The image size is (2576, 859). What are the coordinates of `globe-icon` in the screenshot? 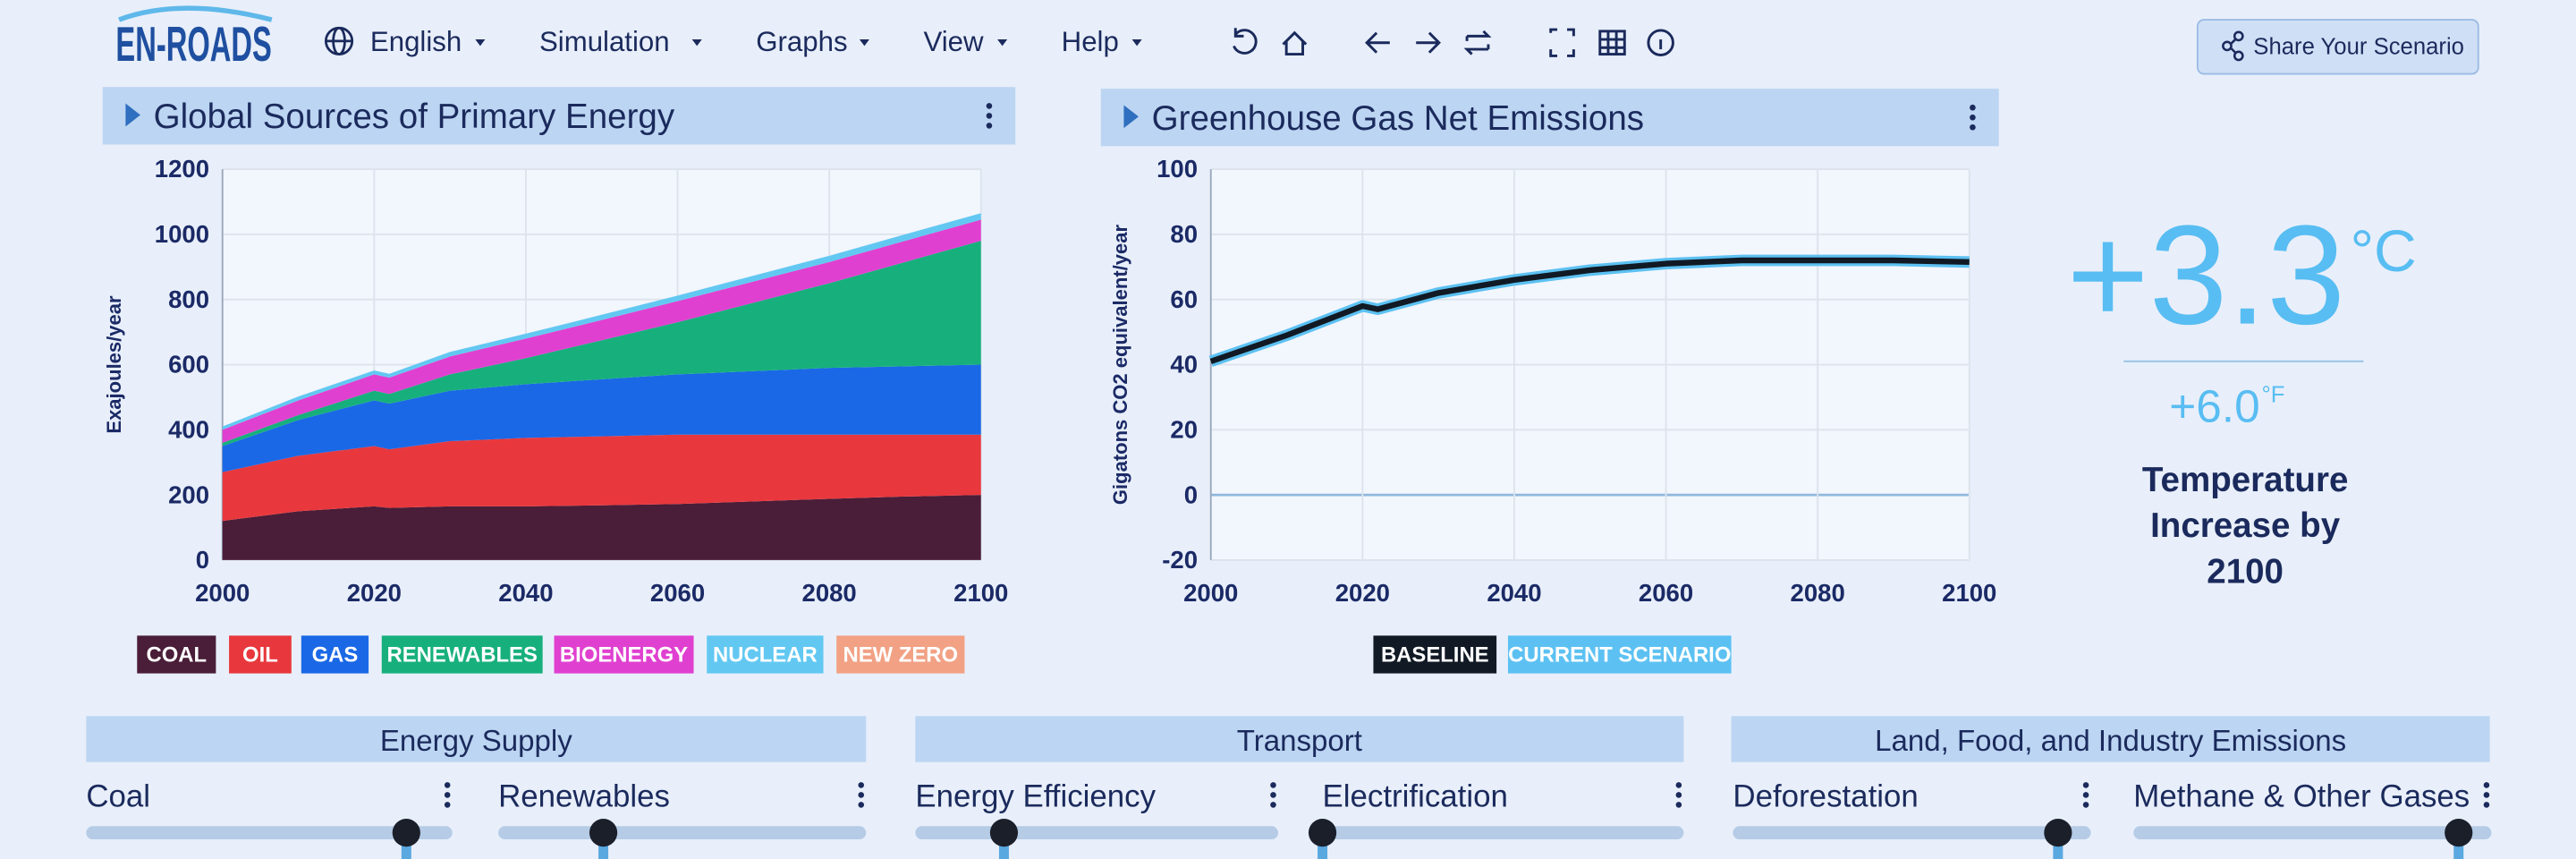 It's located at (339, 40).